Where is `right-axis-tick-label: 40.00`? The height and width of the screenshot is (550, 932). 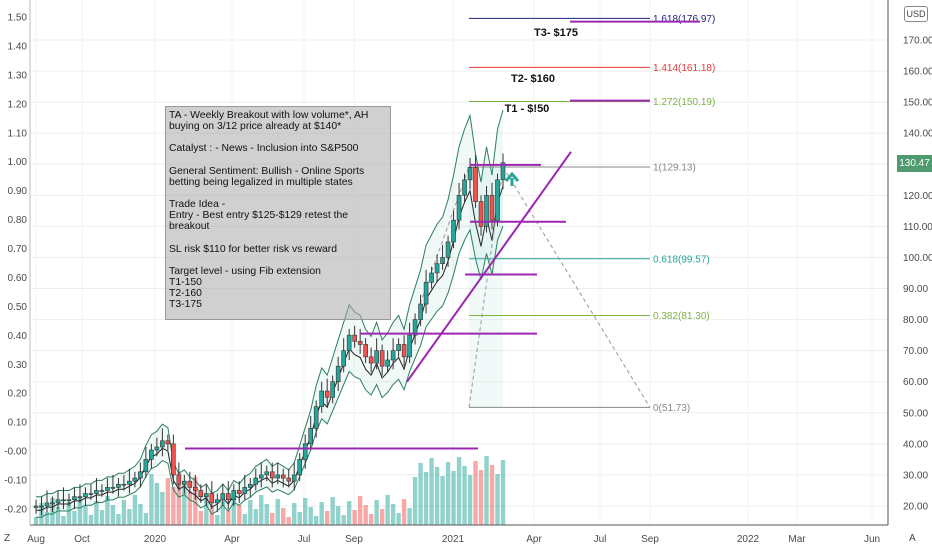
right-axis-tick-label: 40.00 is located at coordinates (915, 444).